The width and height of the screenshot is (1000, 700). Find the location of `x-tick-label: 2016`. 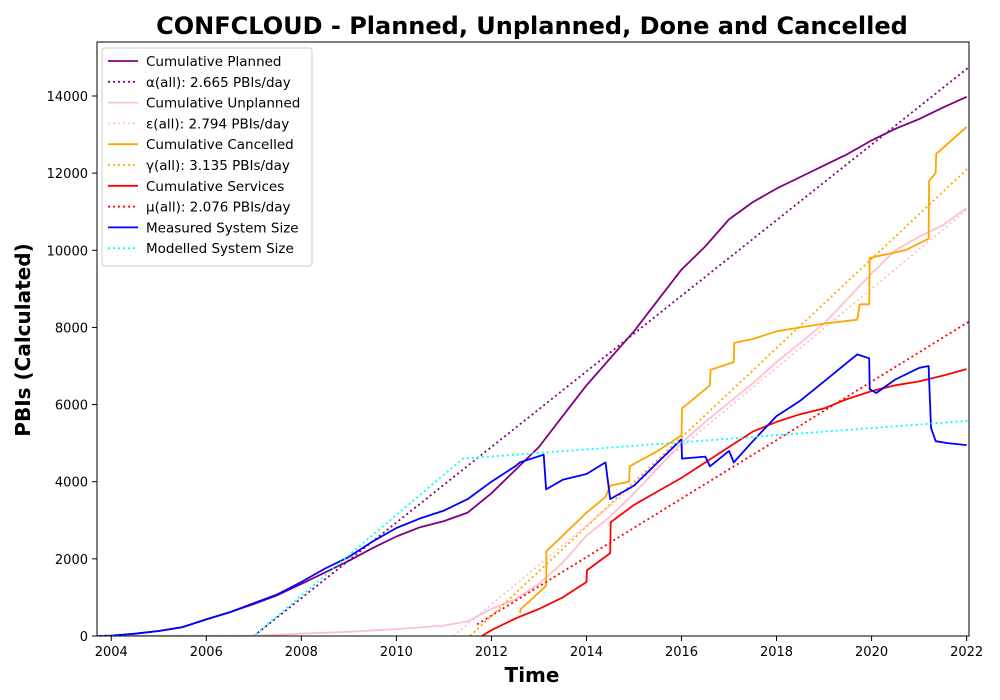

x-tick-label: 2016 is located at coordinates (681, 652).